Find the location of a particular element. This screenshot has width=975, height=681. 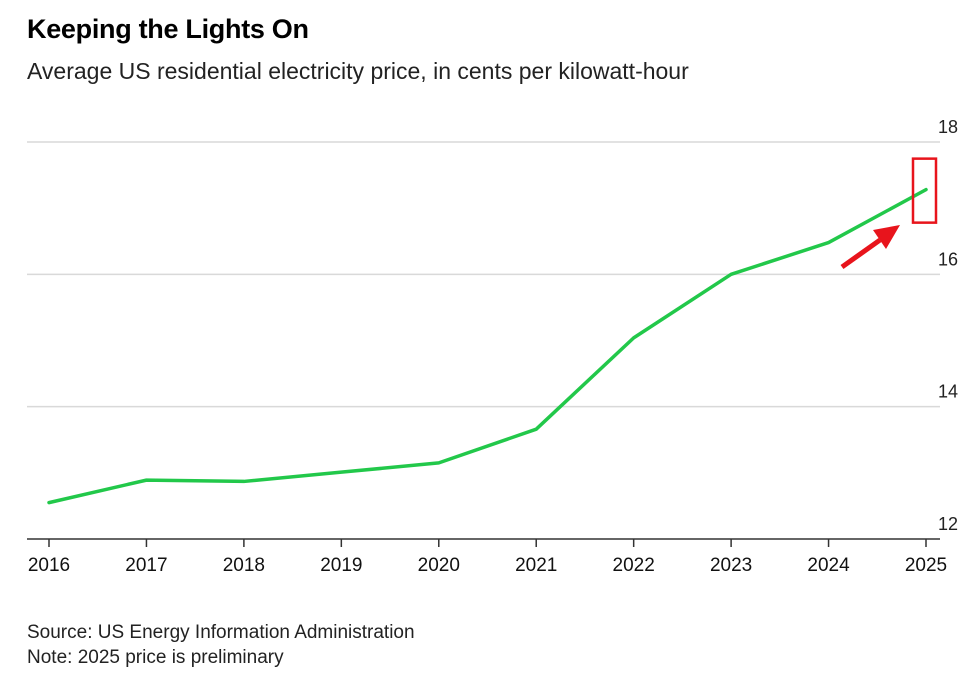

x-tick-label-2021: 2021 is located at coordinates (536, 565).